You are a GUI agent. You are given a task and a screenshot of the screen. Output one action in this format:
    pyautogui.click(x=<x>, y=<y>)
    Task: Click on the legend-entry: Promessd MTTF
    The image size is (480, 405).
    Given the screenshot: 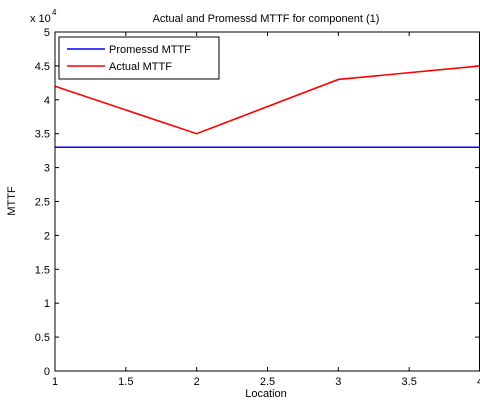 What is the action you would take?
    pyautogui.click(x=150, y=50)
    